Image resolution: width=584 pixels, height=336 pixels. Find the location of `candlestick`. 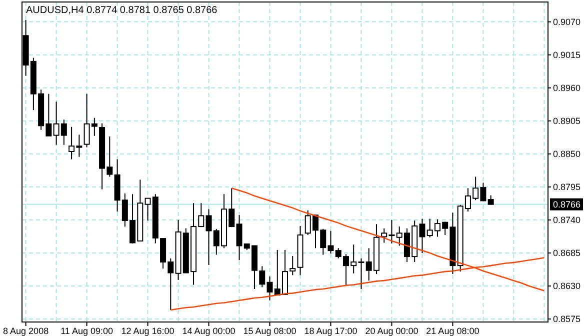

candlestick is located at coordinates (491, 200).